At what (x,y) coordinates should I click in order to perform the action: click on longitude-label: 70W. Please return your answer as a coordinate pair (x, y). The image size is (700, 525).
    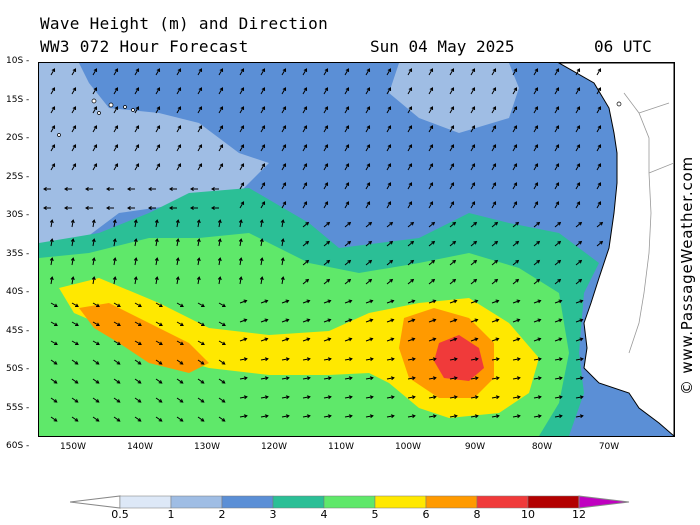
    Looking at the image, I should click on (609, 447).